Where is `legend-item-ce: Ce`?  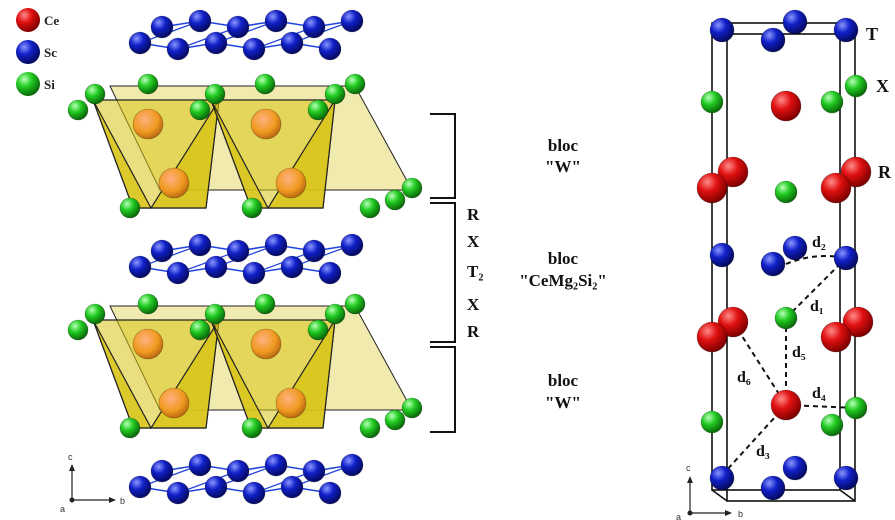 legend-item-ce: Ce is located at coordinates (37, 20).